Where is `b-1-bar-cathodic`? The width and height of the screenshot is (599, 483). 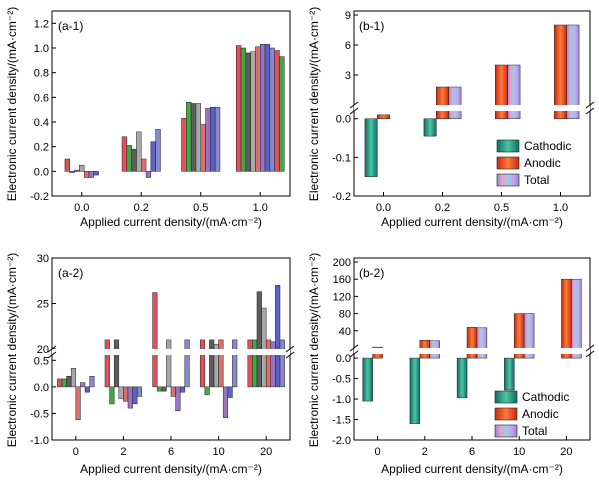 b-1-bar-cathodic is located at coordinates (371, 147).